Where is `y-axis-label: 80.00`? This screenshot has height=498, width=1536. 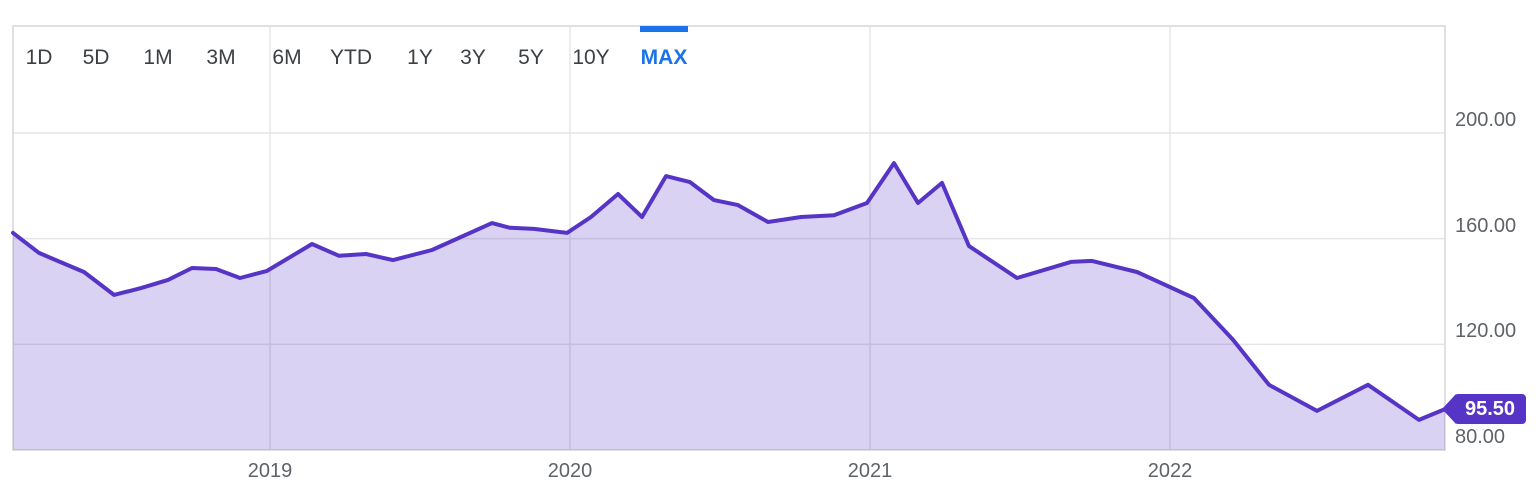 y-axis-label: 80.00 is located at coordinates (1480, 437).